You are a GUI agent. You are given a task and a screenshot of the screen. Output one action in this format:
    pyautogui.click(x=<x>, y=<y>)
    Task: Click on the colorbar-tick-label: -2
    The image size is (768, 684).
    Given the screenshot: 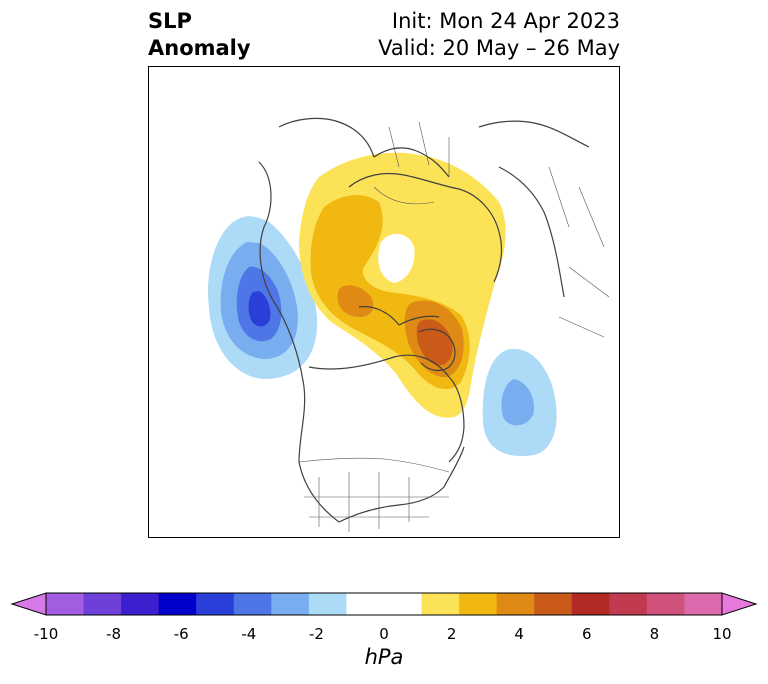 What is the action you would take?
    pyautogui.click(x=316, y=634)
    